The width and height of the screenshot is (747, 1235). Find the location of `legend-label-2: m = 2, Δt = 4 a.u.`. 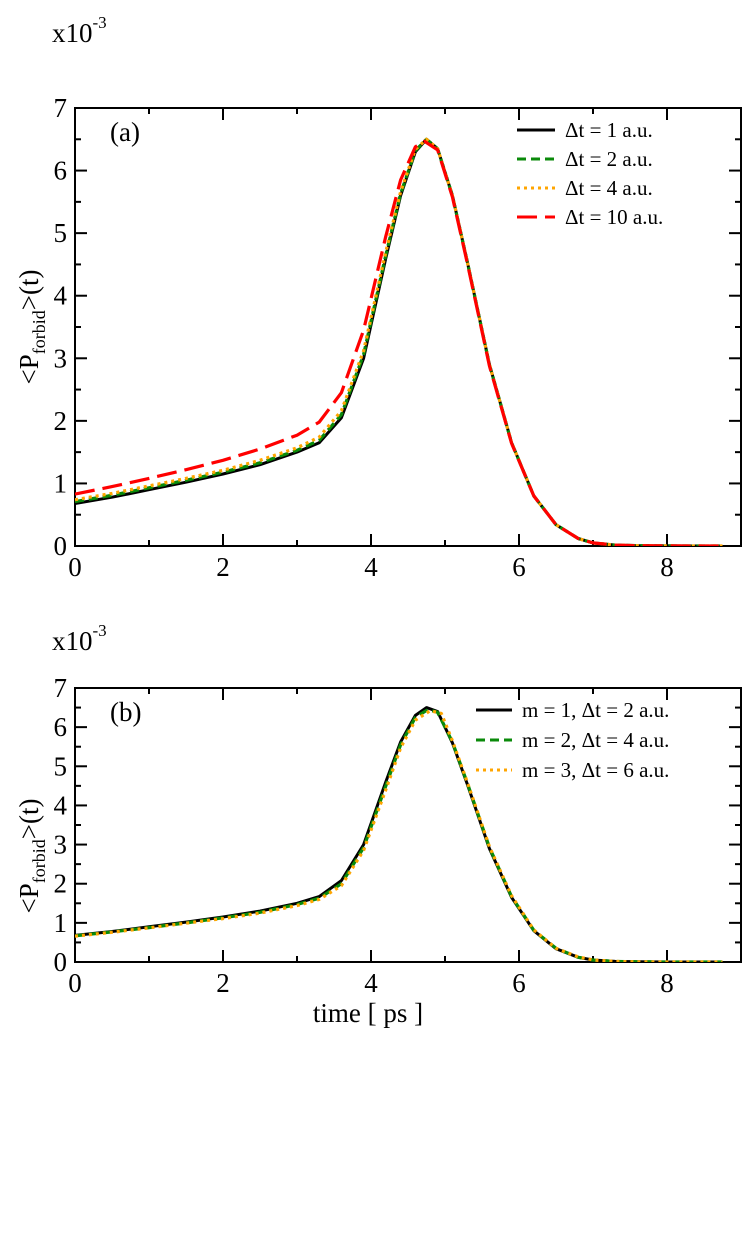

legend-label-2: m = 2, Δt = 4 a.u. is located at coordinates (595, 740).